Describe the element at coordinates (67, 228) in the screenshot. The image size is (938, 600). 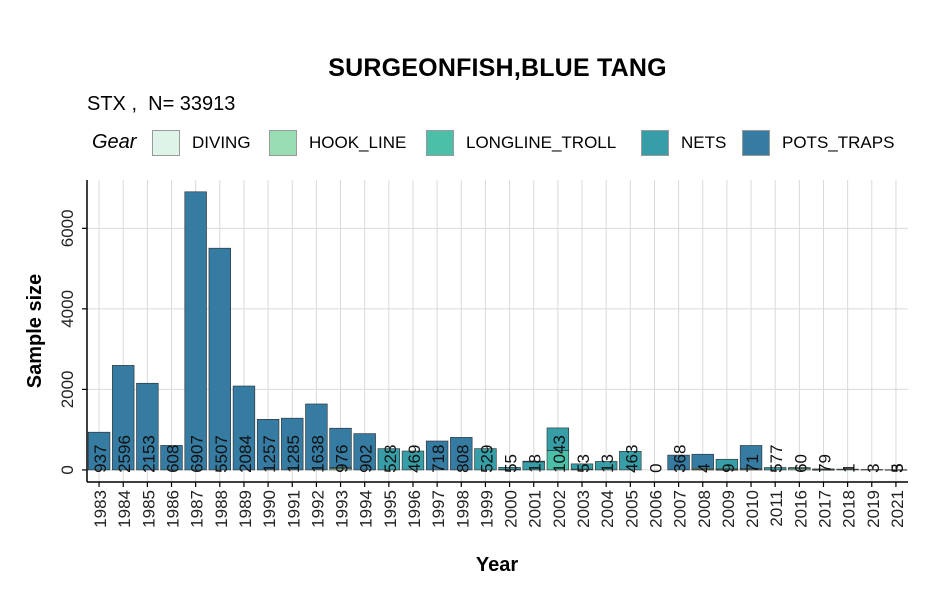
I see `y-tick-label-3: 6000` at that location.